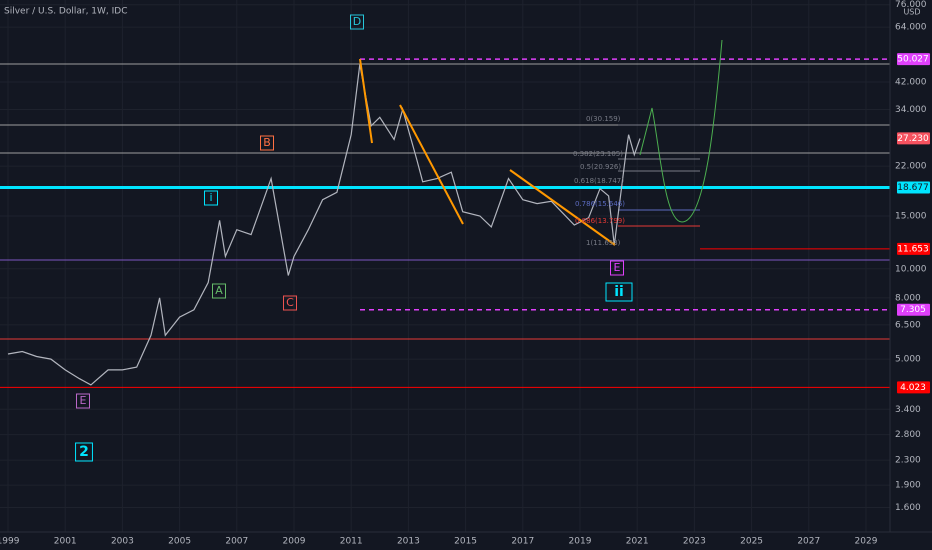 The height and width of the screenshot is (550, 932). Describe the element at coordinates (911, 82) in the screenshot. I see `y-tick-label: 42.000` at that location.